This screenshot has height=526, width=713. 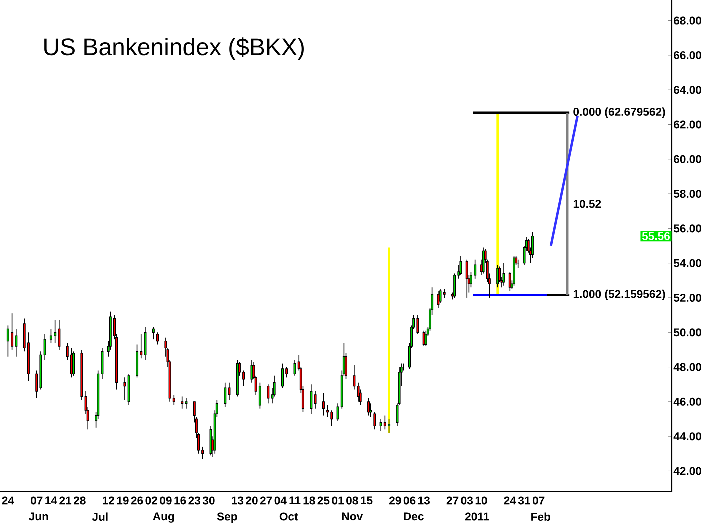 I want to click on x-tick-label: 02, so click(x=152, y=500).